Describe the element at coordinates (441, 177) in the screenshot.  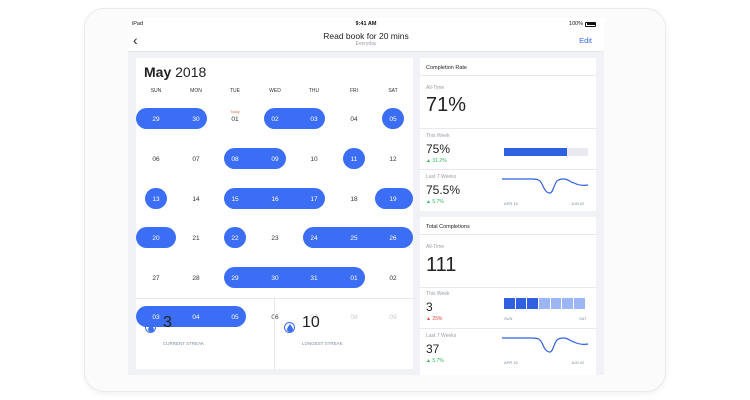
I see `rate-7w-label: Last 7 Weeks` at that location.